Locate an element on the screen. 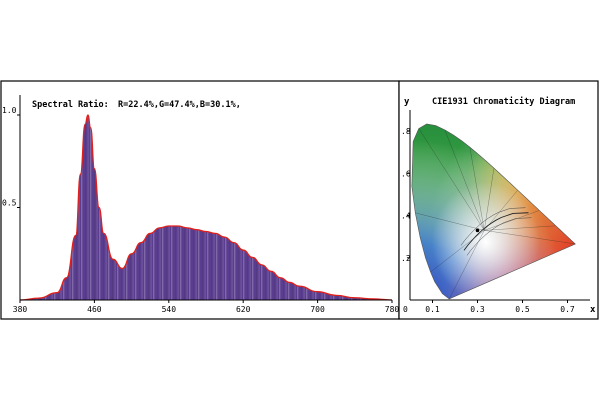 The width and height of the screenshot is (600, 400). cie-measured-point is located at coordinates (477, 230).